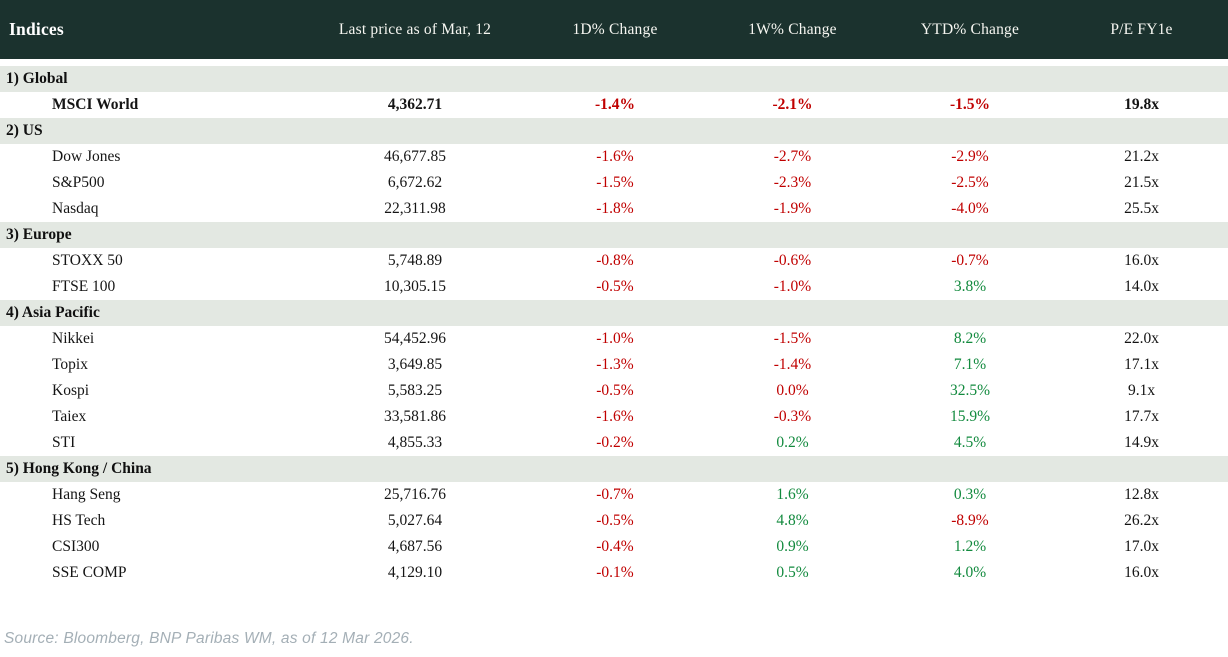 This screenshot has width=1228, height=657. I want to click on change-1d: -0.1%, so click(615, 572).